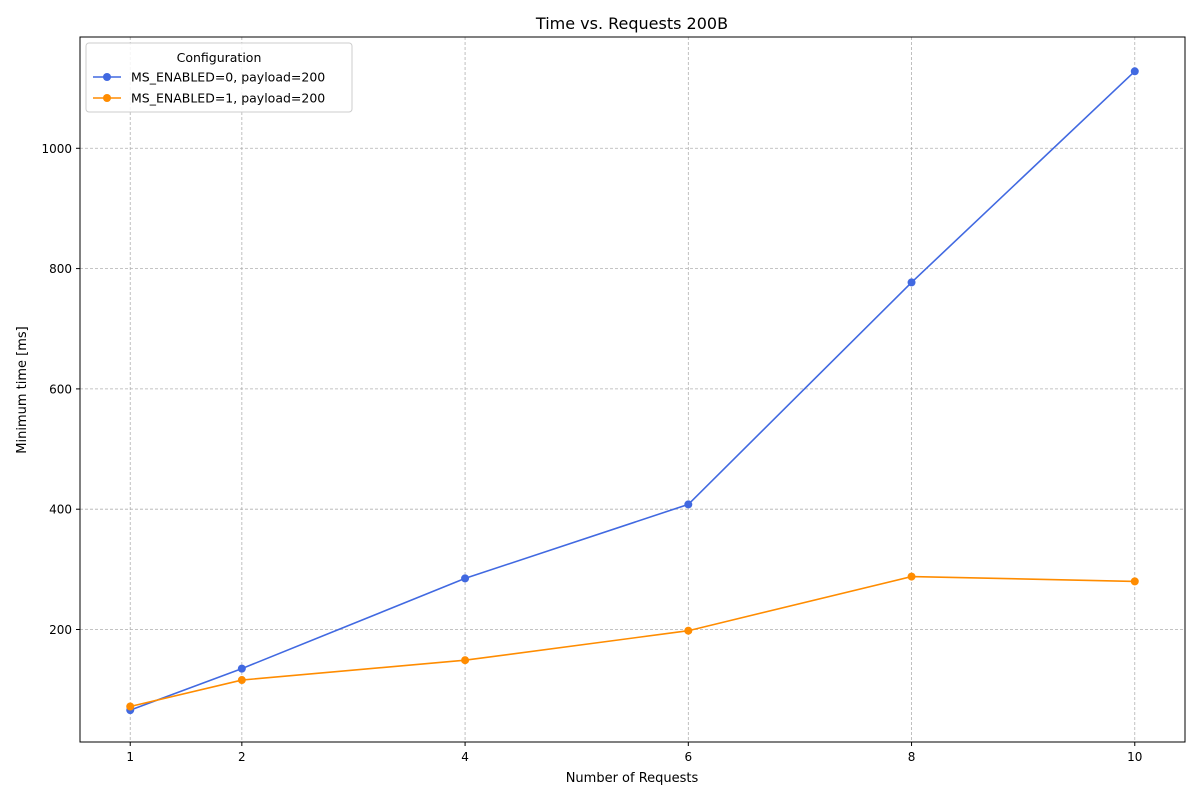 Image resolution: width=1200 pixels, height=800 pixels. What do you see at coordinates (632, 778) in the screenshot?
I see `x-axis-label: Number of Requests` at bounding box center [632, 778].